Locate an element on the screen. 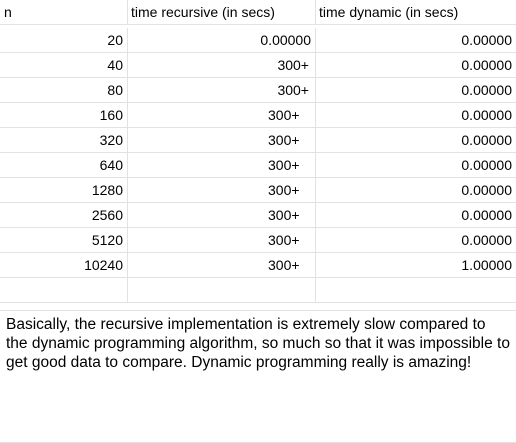 The height and width of the screenshot is (443, 516). table-row: 160 300+ 0.00000 is located at coordinates (258, 115).